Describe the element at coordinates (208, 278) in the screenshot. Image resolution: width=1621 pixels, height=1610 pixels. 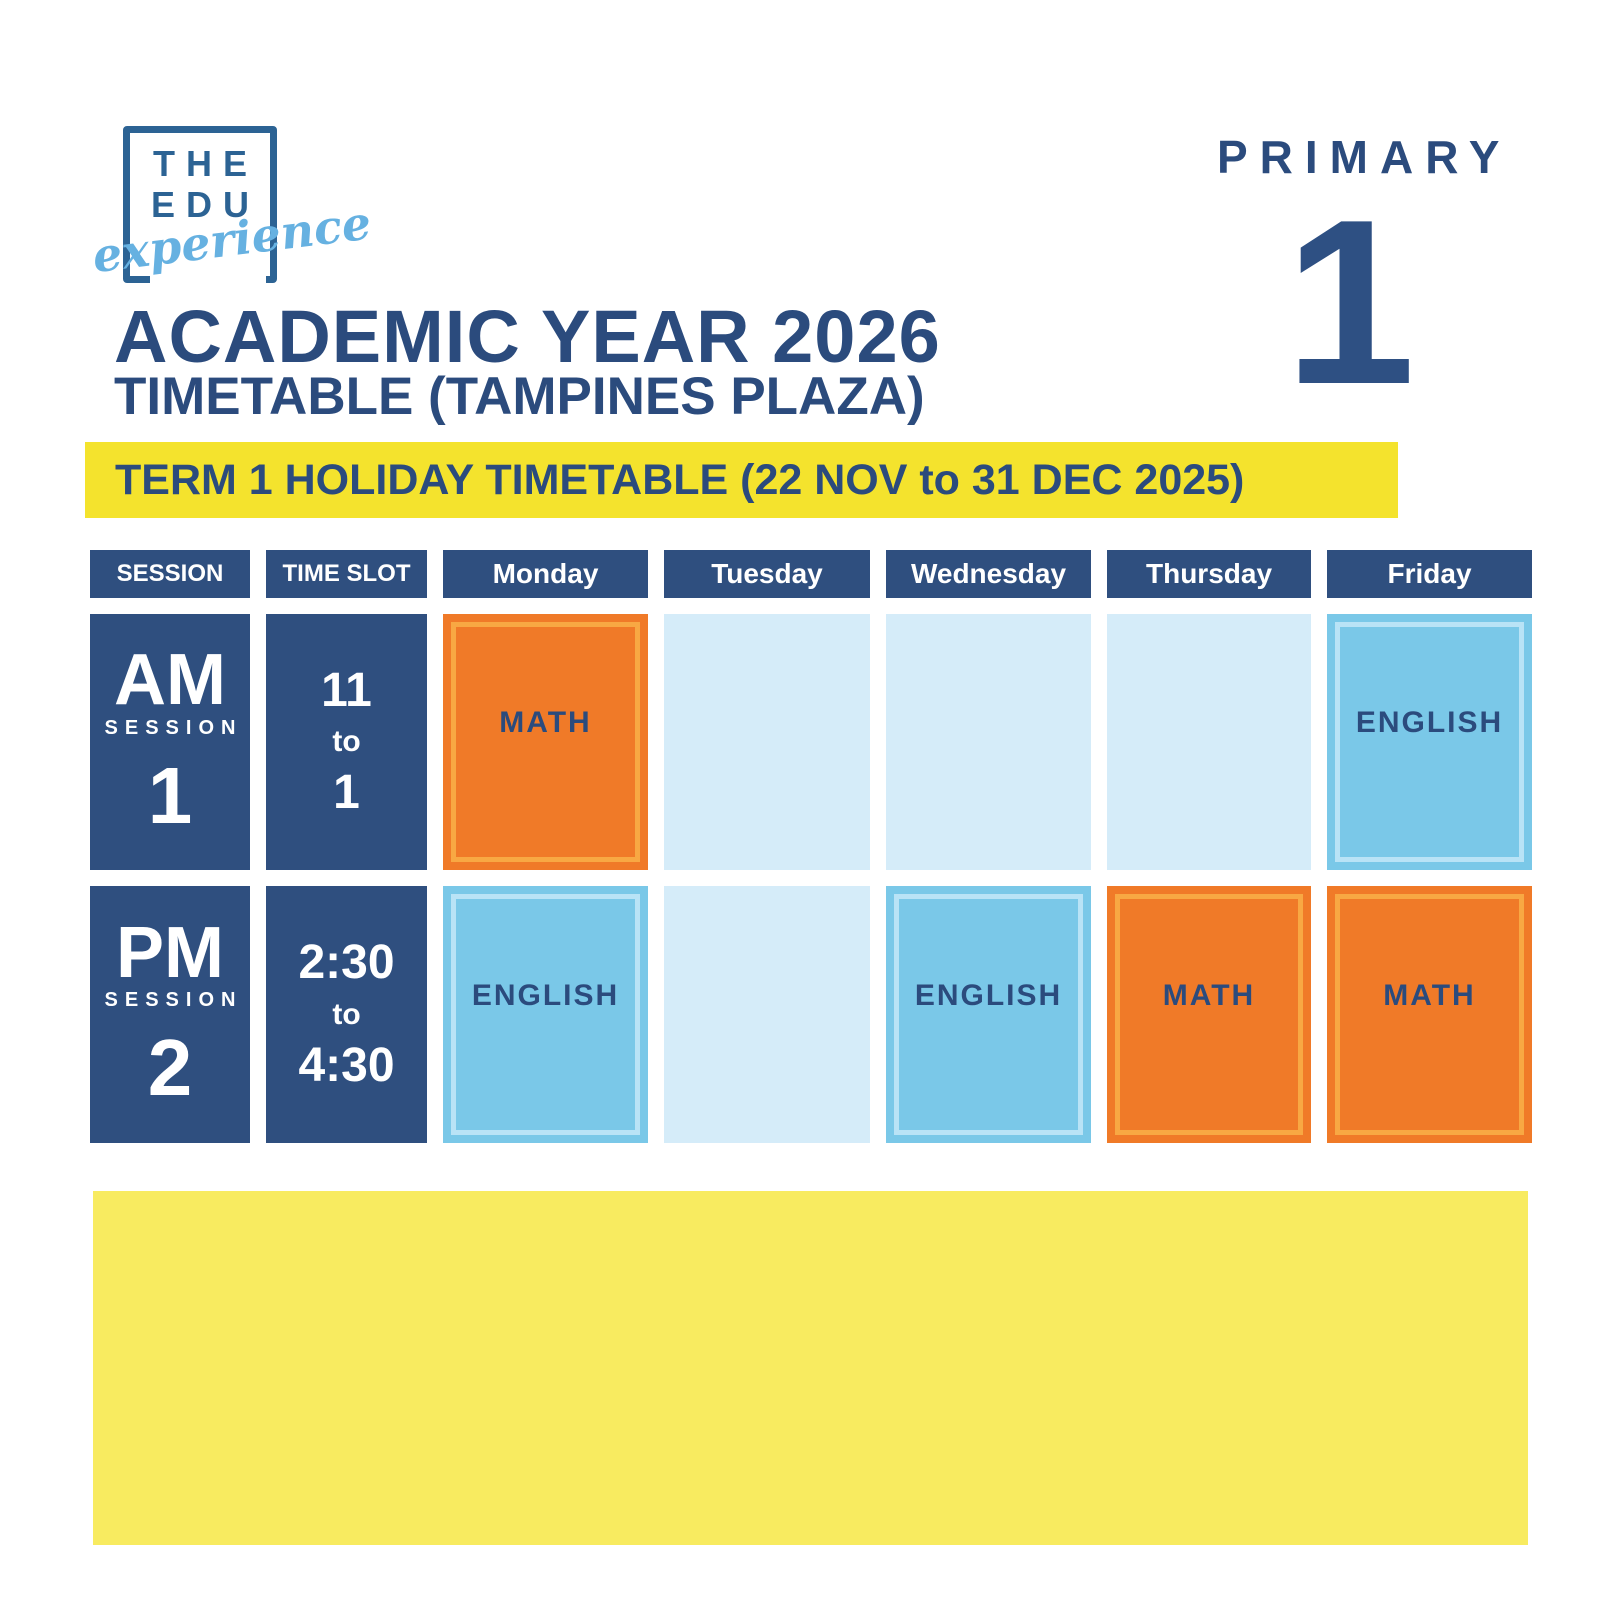
I see `logo-border-gap` at that location.